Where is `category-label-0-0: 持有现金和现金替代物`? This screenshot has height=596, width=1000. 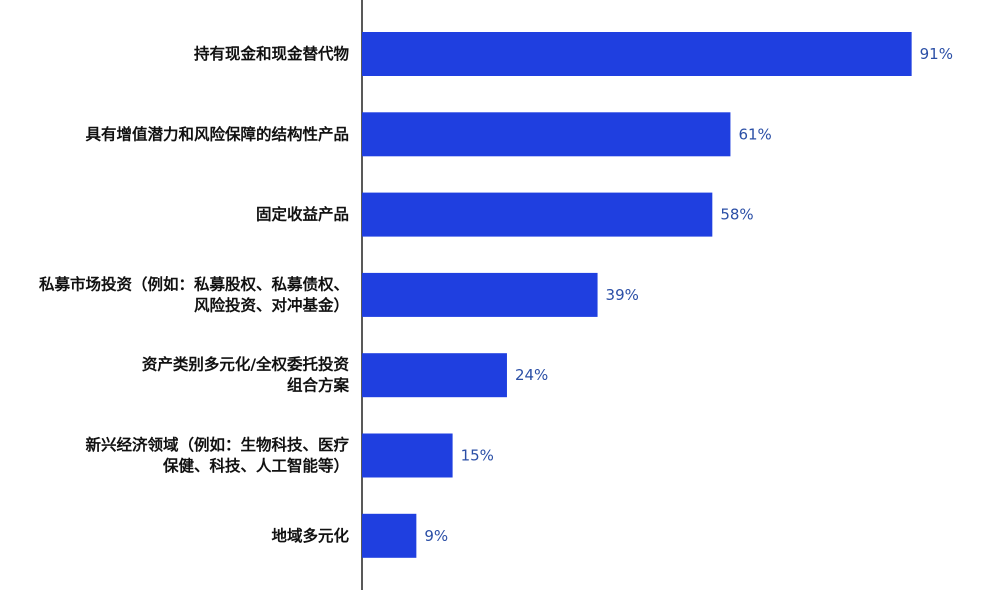
category-label-0-0: 持有现金和现金替代物 is located at coordinates (272, 53).